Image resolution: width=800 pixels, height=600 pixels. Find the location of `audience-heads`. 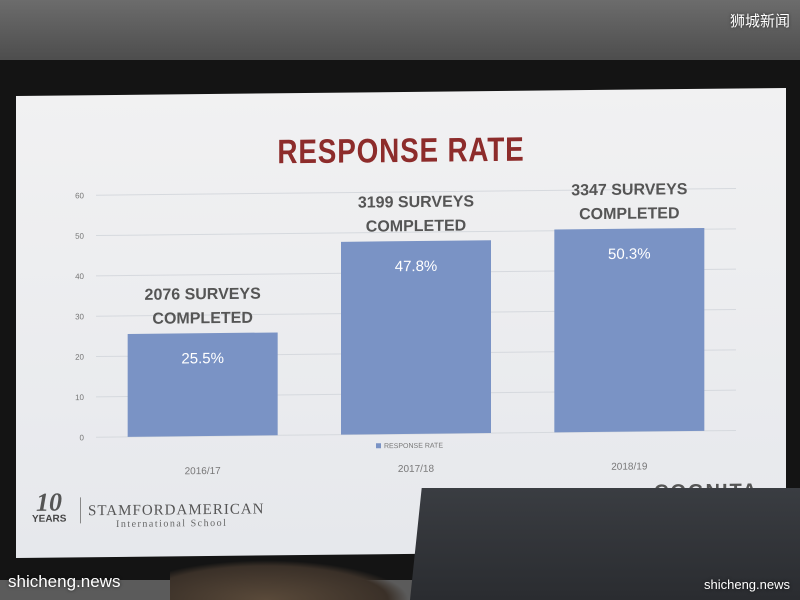

audience-heads is located at coordinates (290, 580).